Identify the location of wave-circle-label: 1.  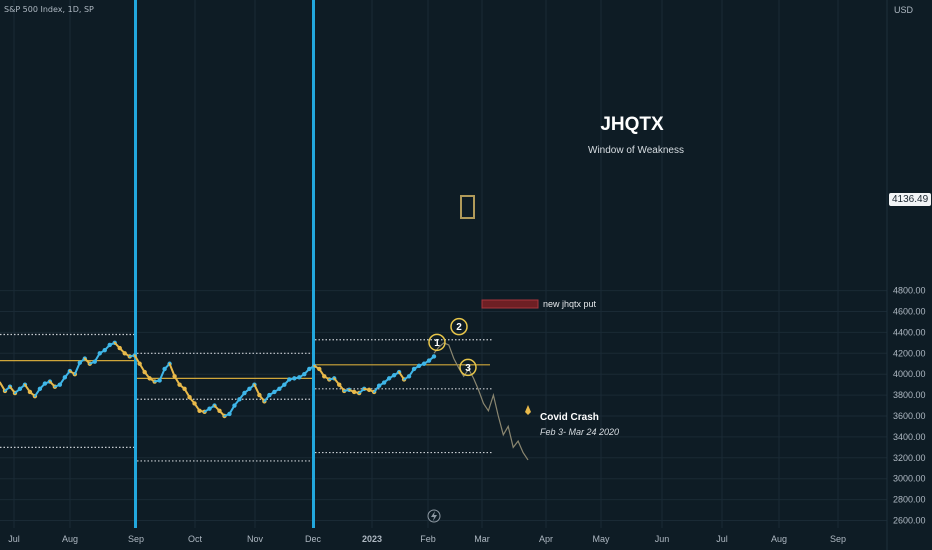
(437, 343).